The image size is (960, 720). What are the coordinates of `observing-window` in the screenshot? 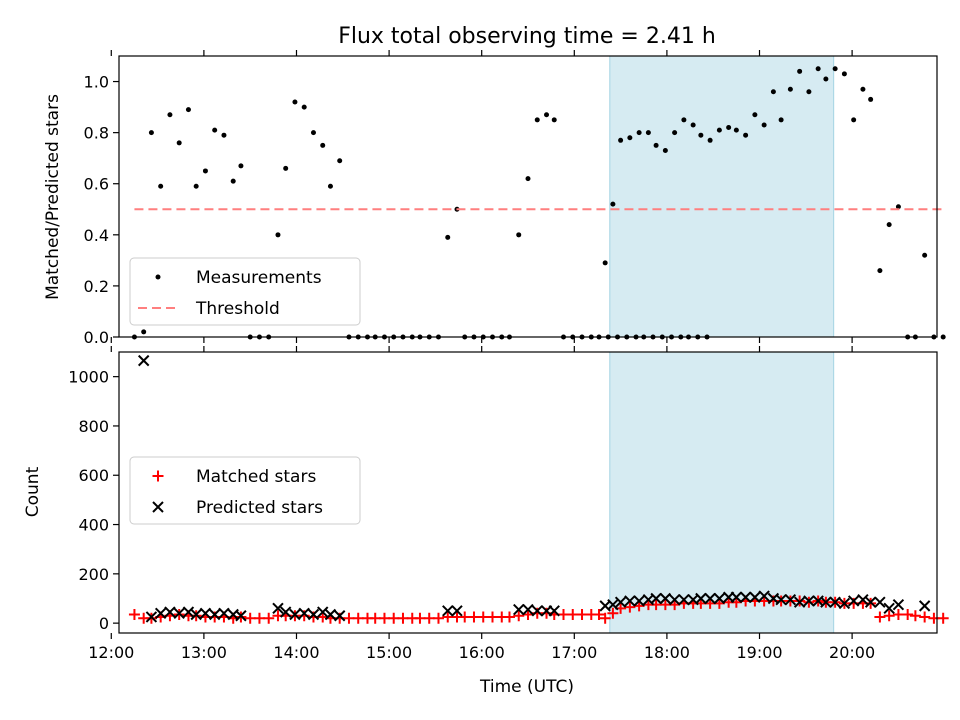 It's located at (721, 492).